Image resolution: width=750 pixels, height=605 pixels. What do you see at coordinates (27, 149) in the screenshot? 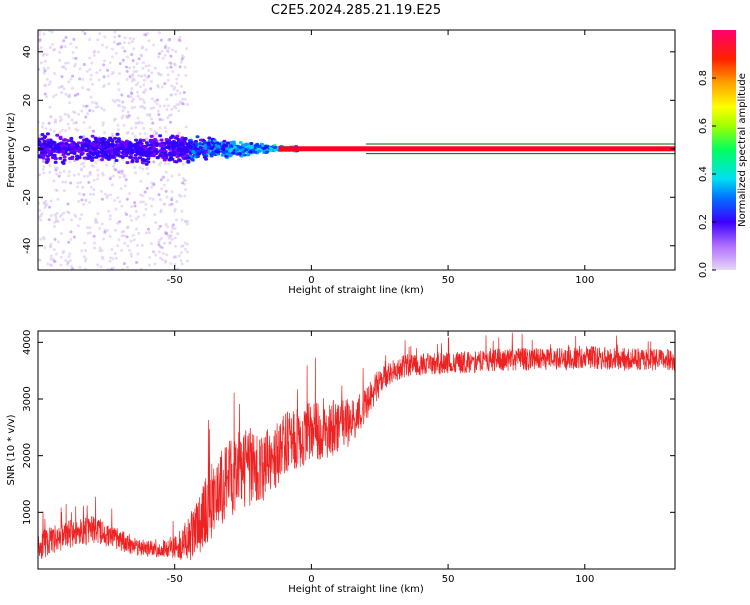
I see `spectrogram-ytick-label: 0` at bounding box center [27, 149].